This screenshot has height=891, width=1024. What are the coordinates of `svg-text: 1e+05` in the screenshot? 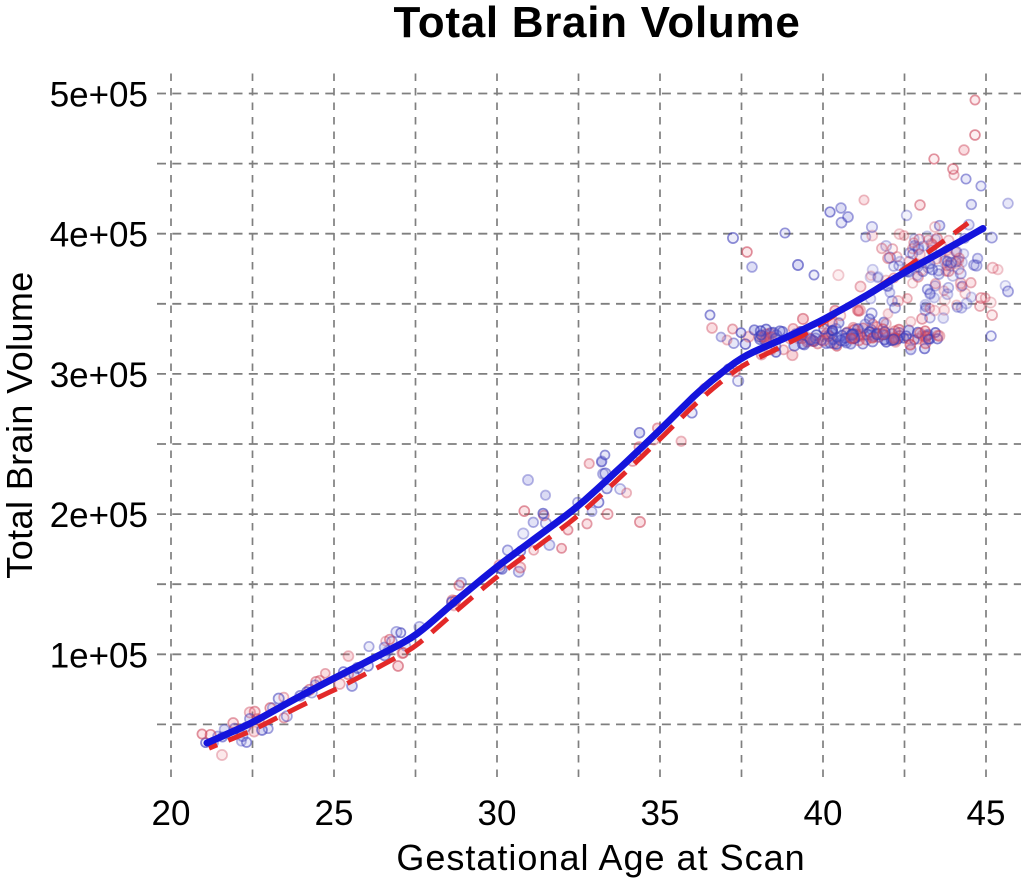 It's located at (99, 655).